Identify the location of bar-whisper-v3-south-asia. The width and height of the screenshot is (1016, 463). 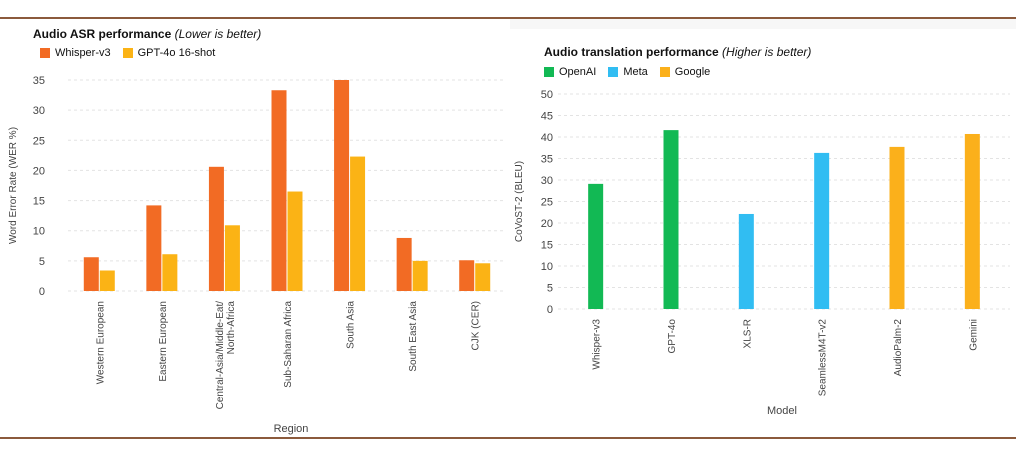
(342, 185).